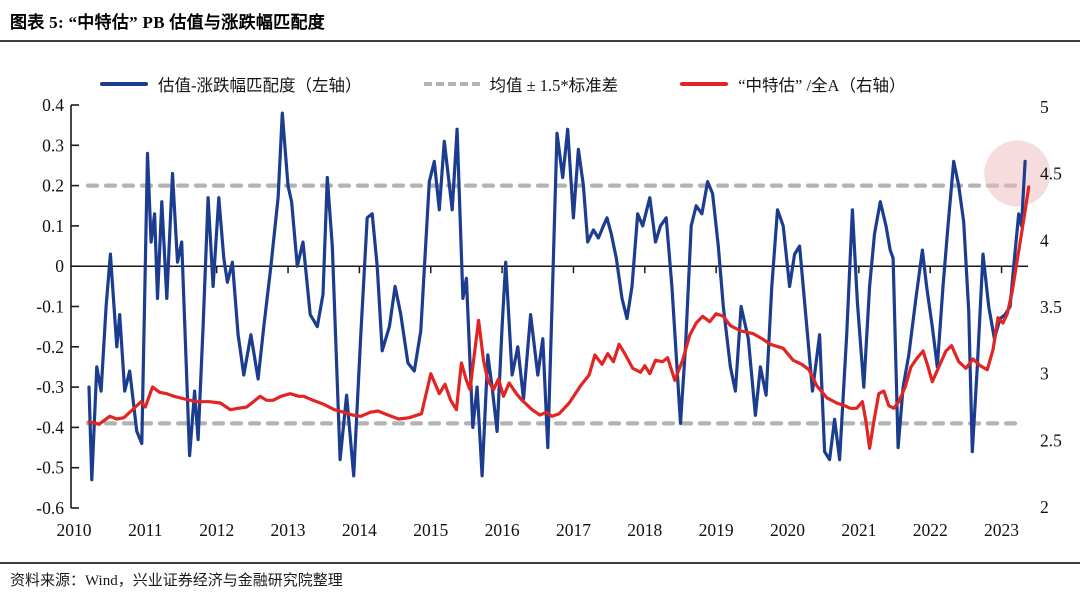 This screenshot has height=597, width=1080. I want to click on x-axis-year-label: 2020, so click(787, 530).